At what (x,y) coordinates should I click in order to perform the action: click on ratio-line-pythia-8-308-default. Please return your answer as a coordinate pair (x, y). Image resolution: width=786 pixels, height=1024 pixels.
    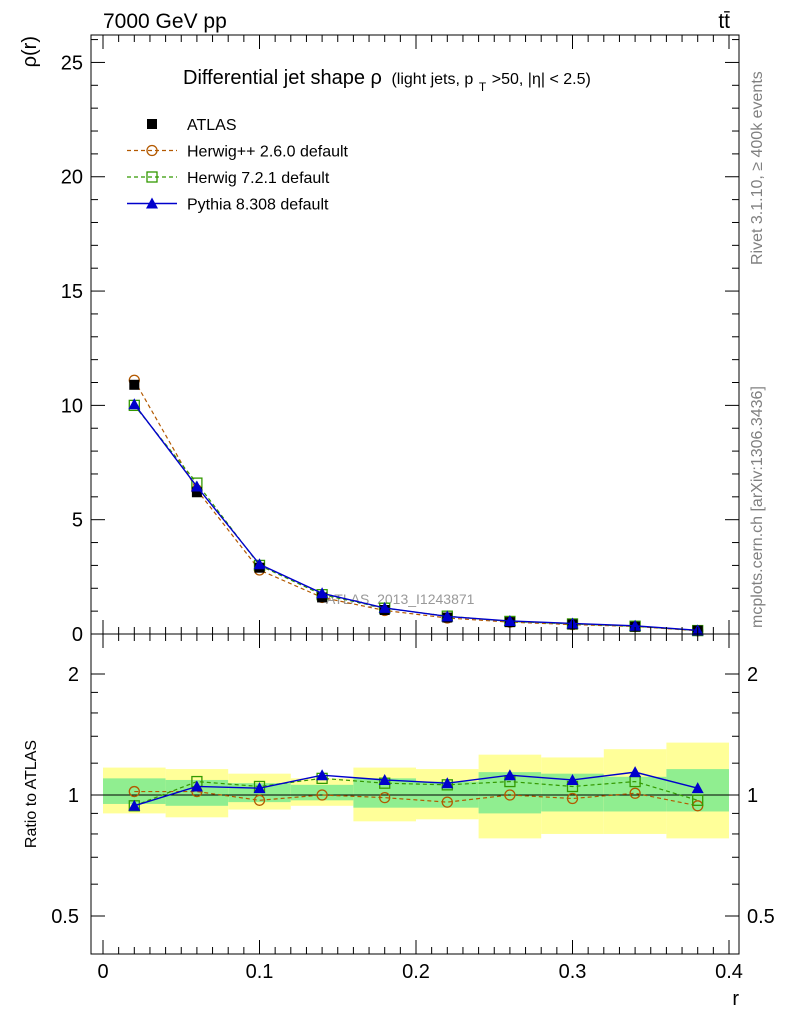
    Looking at the image, I should click on (416, 789).